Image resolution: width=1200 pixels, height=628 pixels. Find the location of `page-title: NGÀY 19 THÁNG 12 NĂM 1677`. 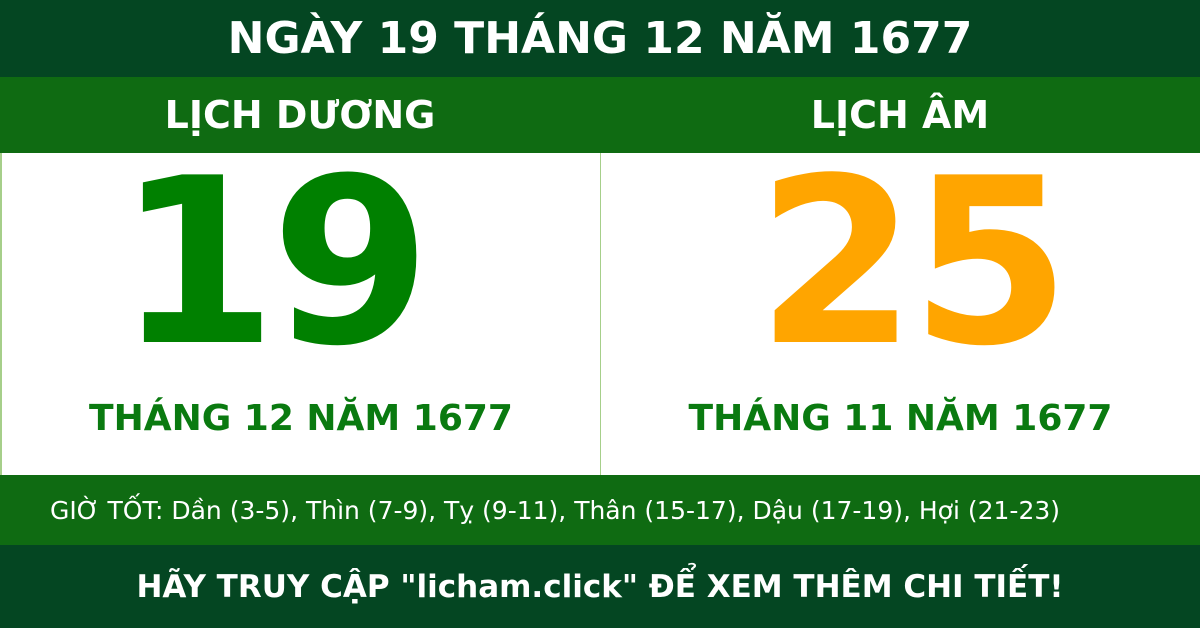

page-title: NGÀY 19 THÁNG 12 NĂM 1677 is located at coordinates (600, 38).